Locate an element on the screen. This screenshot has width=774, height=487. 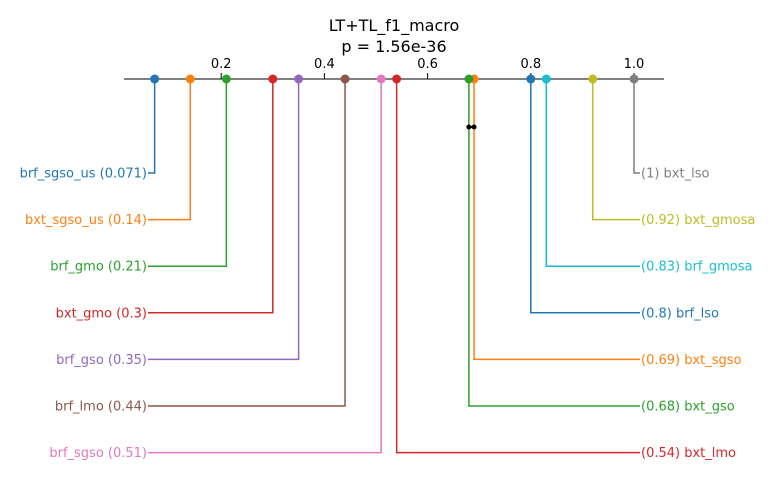
connector-brf_gso is located at coordinates (224, 220).